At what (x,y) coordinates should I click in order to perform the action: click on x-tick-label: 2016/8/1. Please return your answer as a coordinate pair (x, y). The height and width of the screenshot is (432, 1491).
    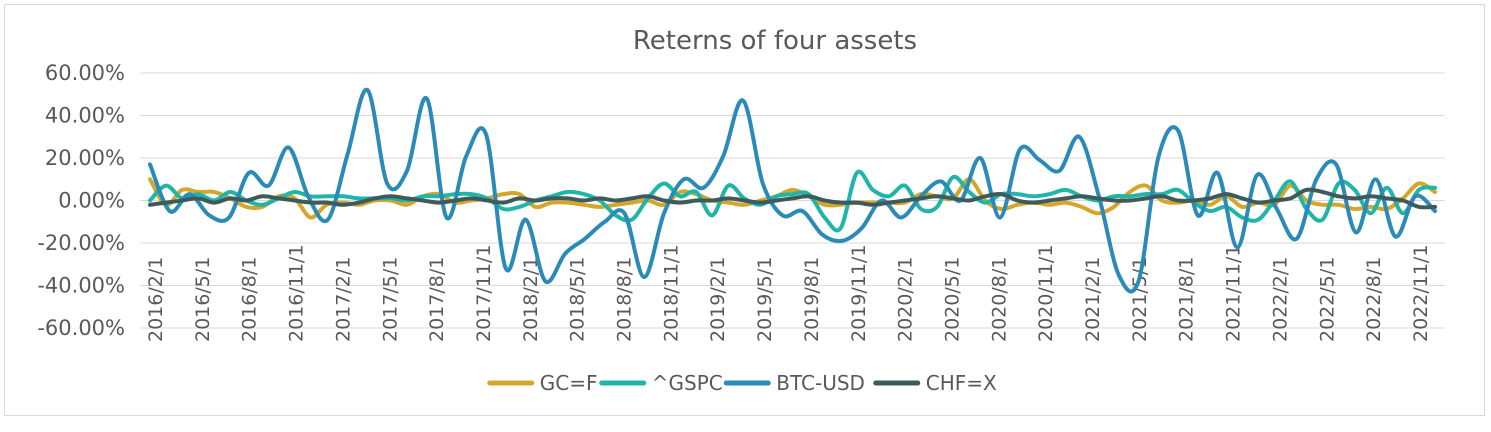
    Looking at the image, I should click on (250, 299).